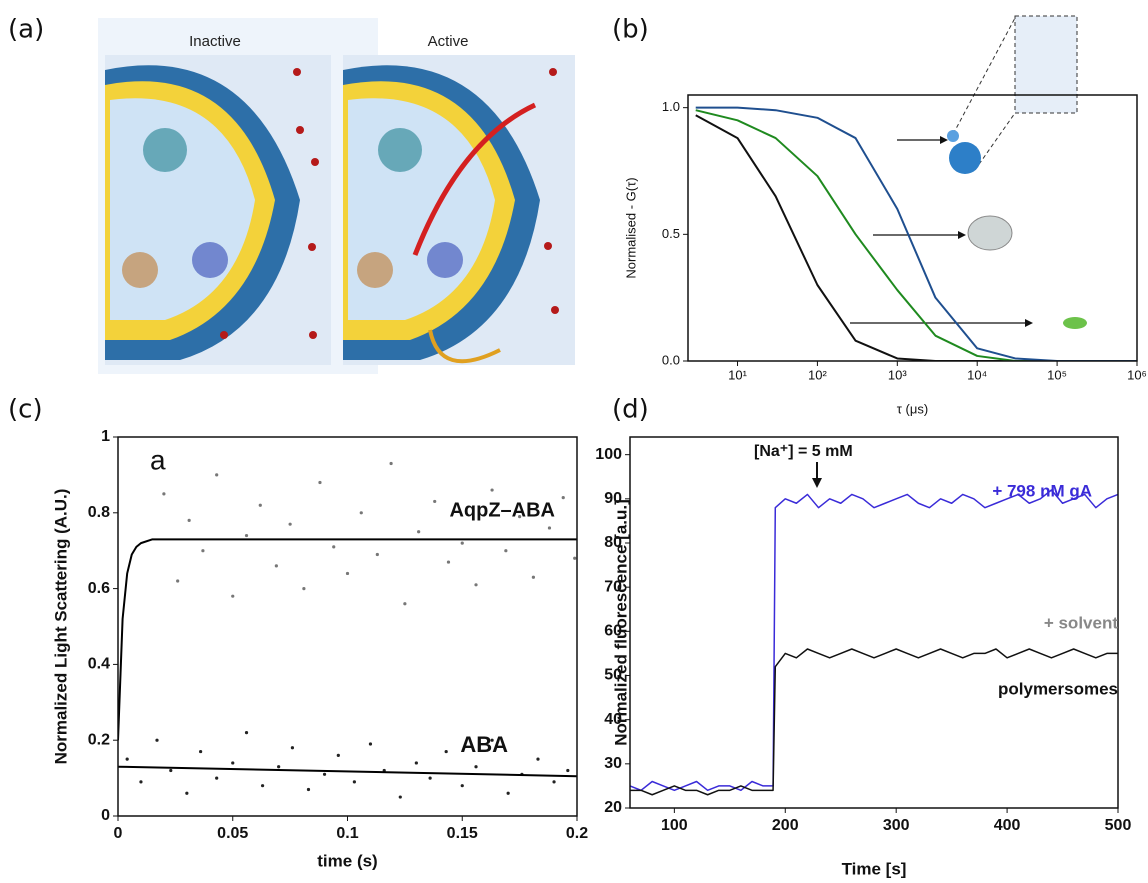 Image resolution: width=1148 pixels, height=883 pixels. What do you see at coordinates (613, 675) in the screenshot?
I see `y-tick-label: 50` at bounding box center [613, 675].